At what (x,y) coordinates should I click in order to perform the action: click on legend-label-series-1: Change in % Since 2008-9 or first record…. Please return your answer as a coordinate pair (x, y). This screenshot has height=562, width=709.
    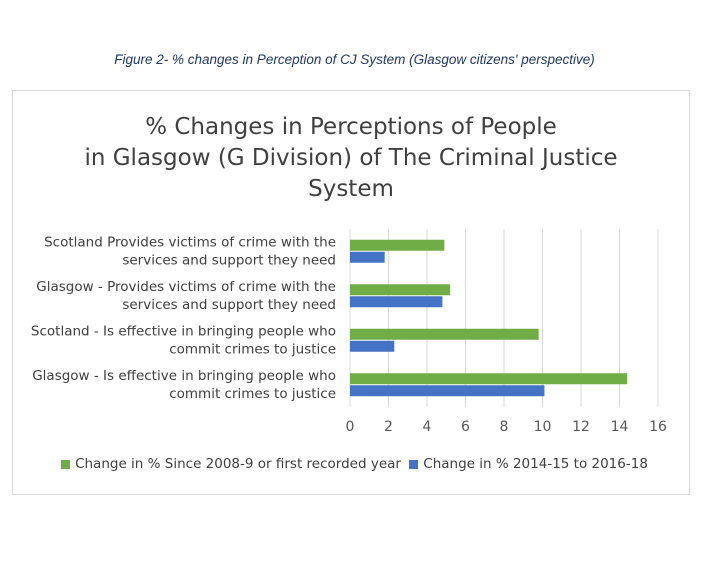
    Looking at the image, I should click on (238, 464).